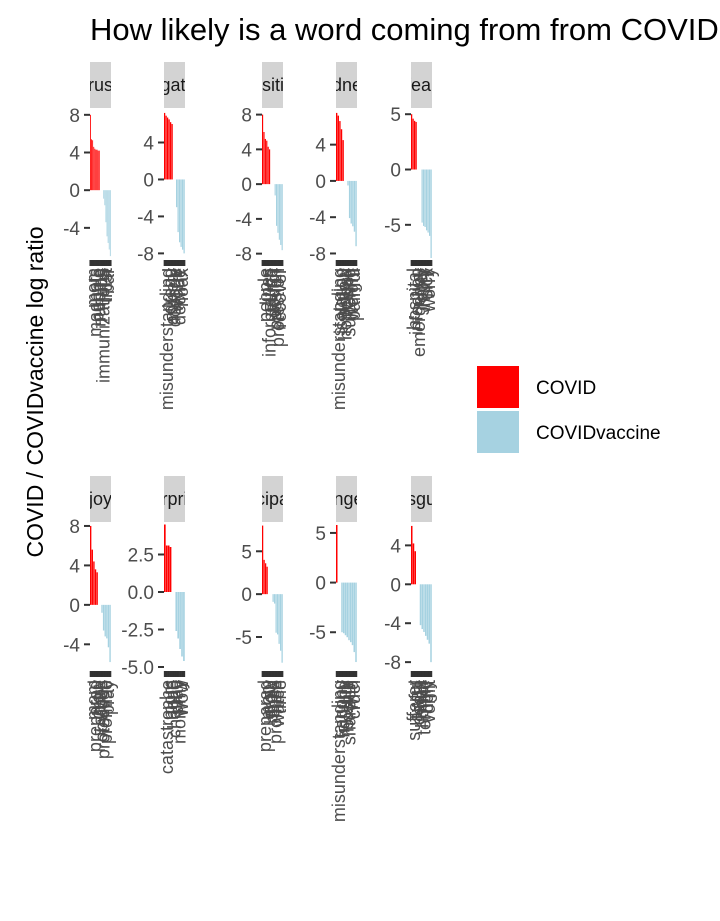  I want to click on x-tick-label: fighting, so click(343, 709).